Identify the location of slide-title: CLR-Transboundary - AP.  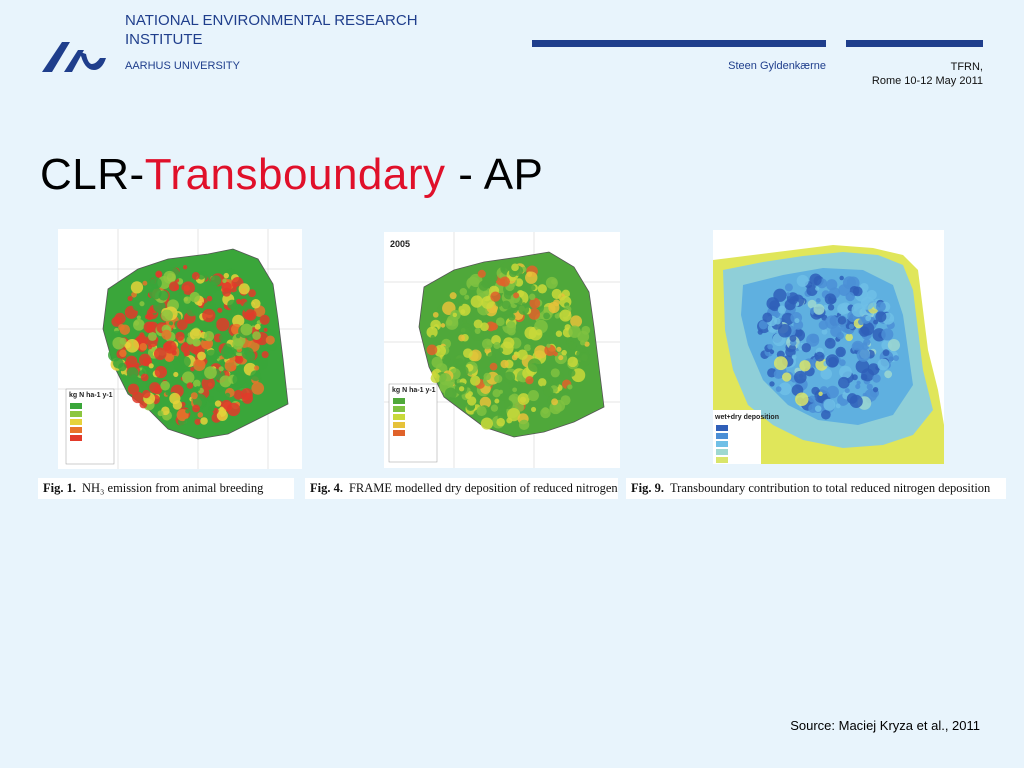
(291, 175).